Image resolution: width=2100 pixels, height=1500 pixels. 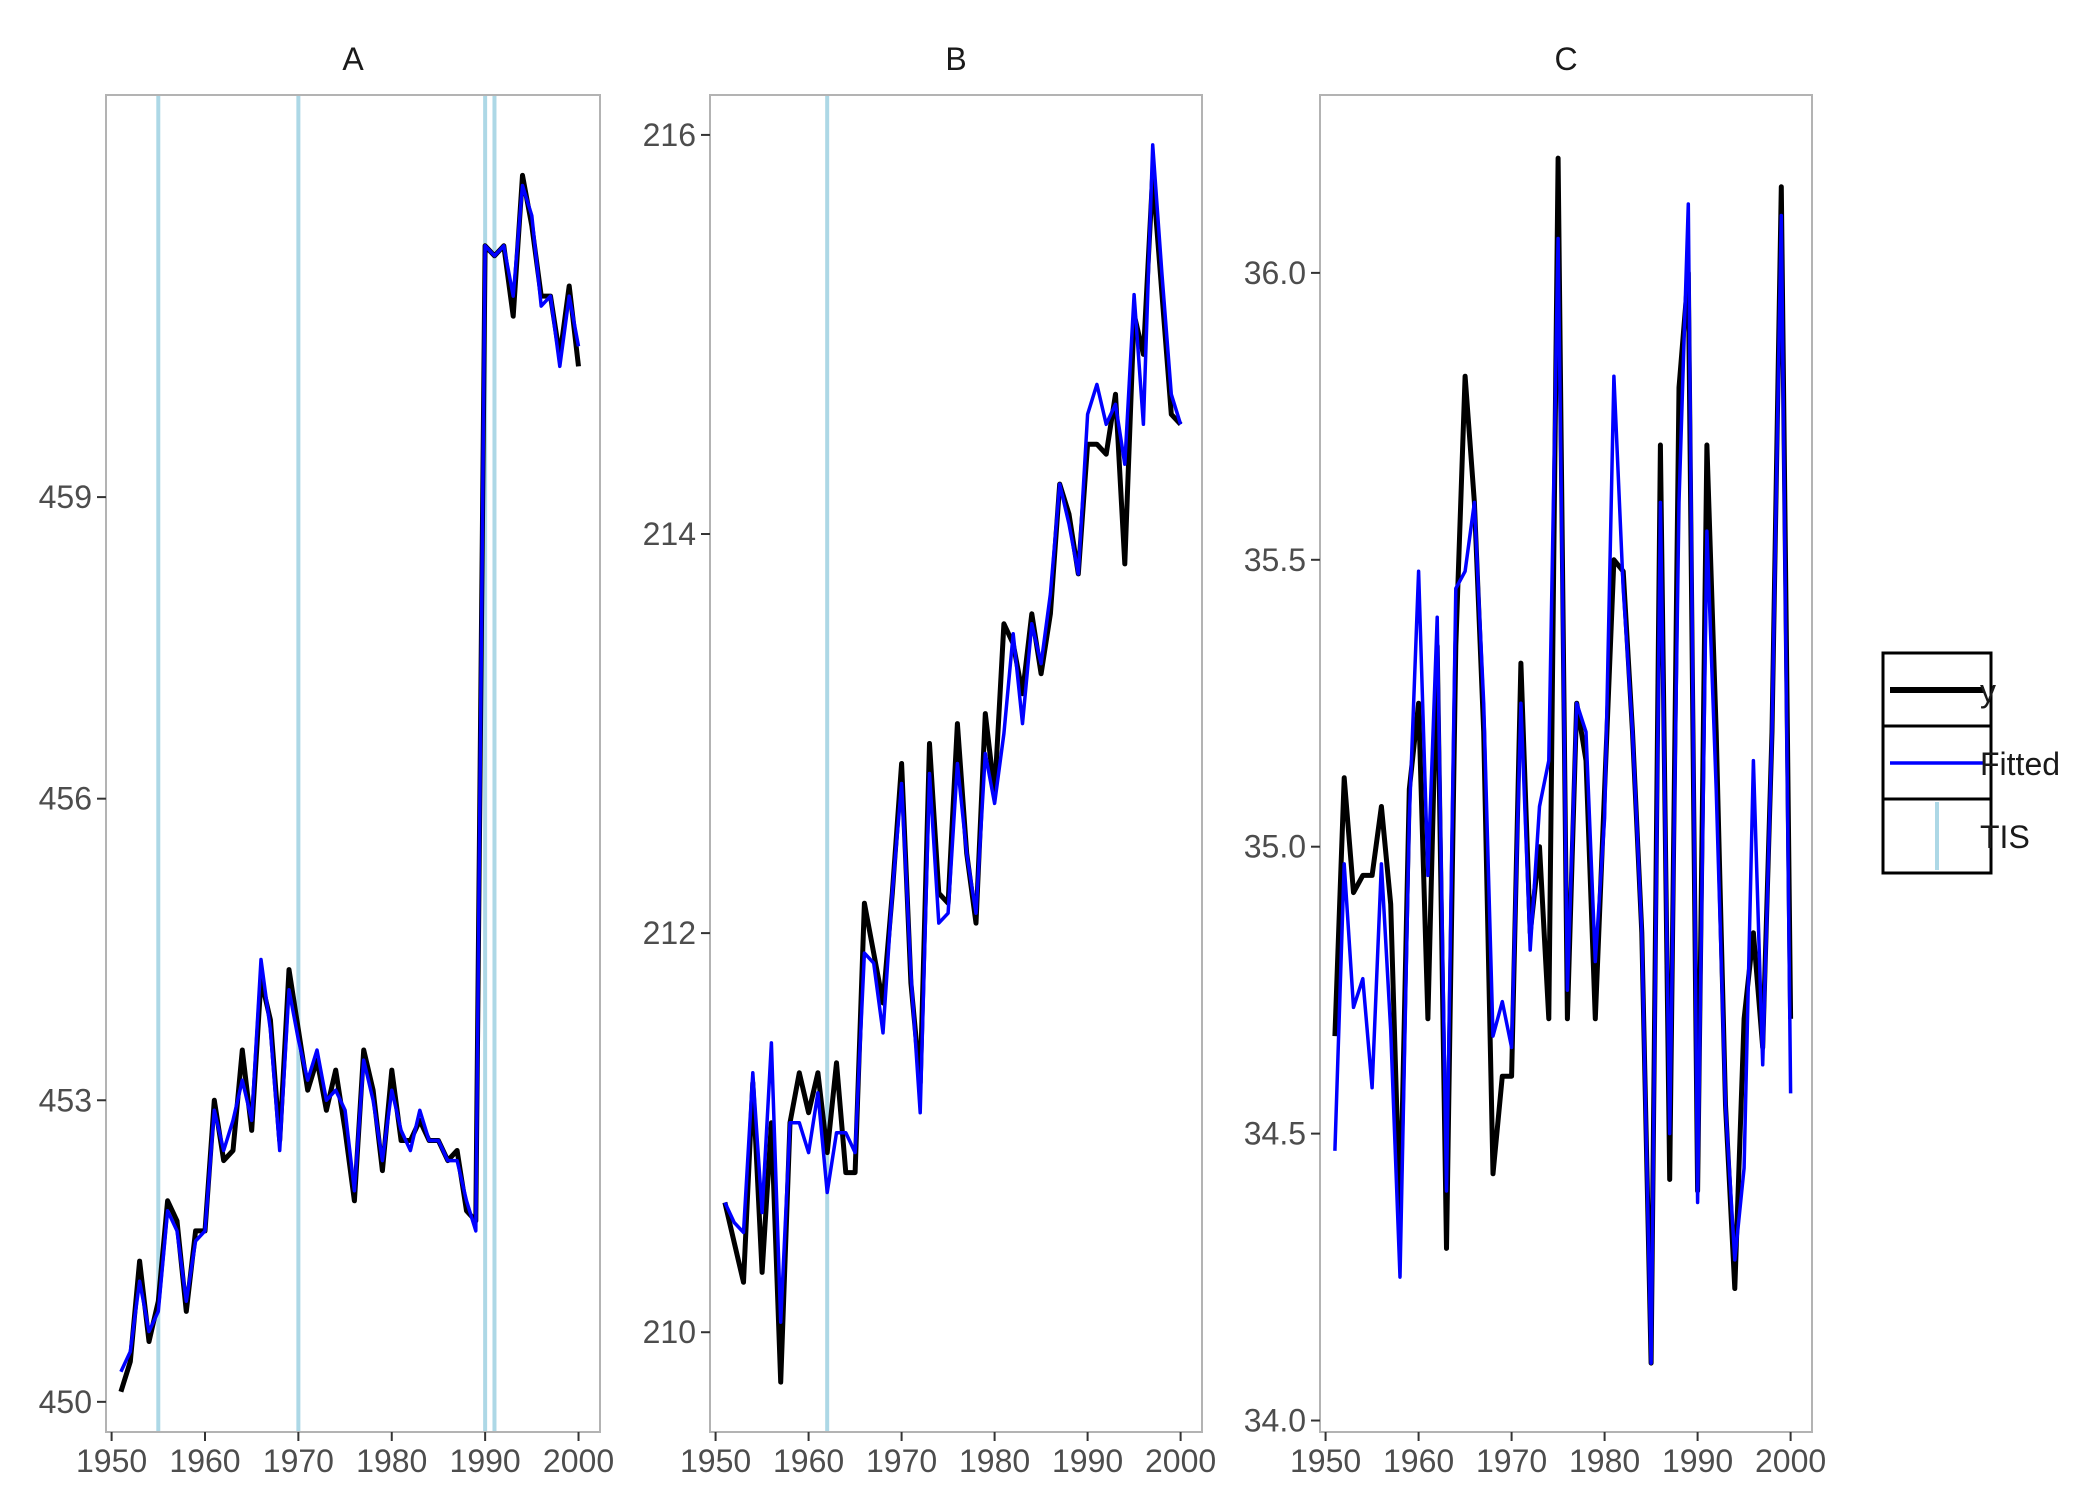 I want to click on legend: y Fitted TIS, so click(x=1970, y=763).